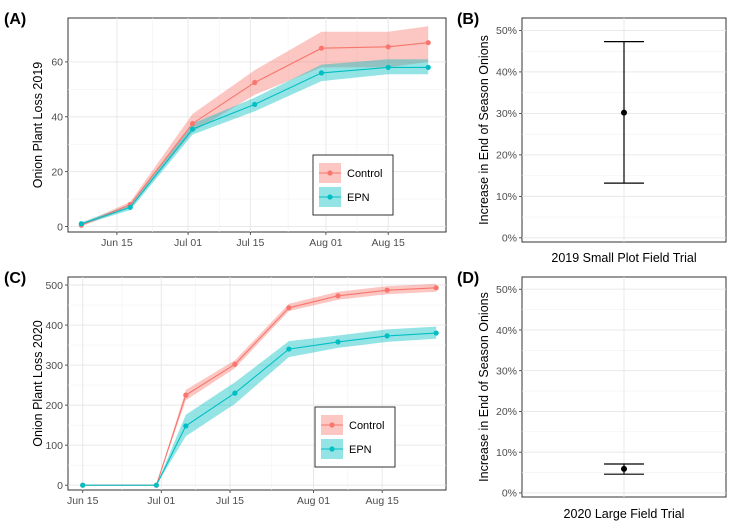 Image resolution: width=731 pixels, height=529 pixels. What do you see at coordinates (259, 409) in the screenshot?
I see `series-line-epn` at bounding box center [259, 409].